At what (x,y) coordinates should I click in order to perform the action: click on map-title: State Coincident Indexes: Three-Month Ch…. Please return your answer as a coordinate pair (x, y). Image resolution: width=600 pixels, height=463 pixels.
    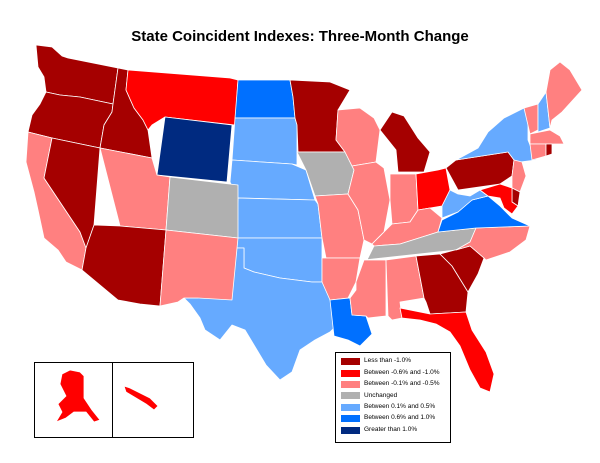
    Looking at the image, I should click on (300, 36).